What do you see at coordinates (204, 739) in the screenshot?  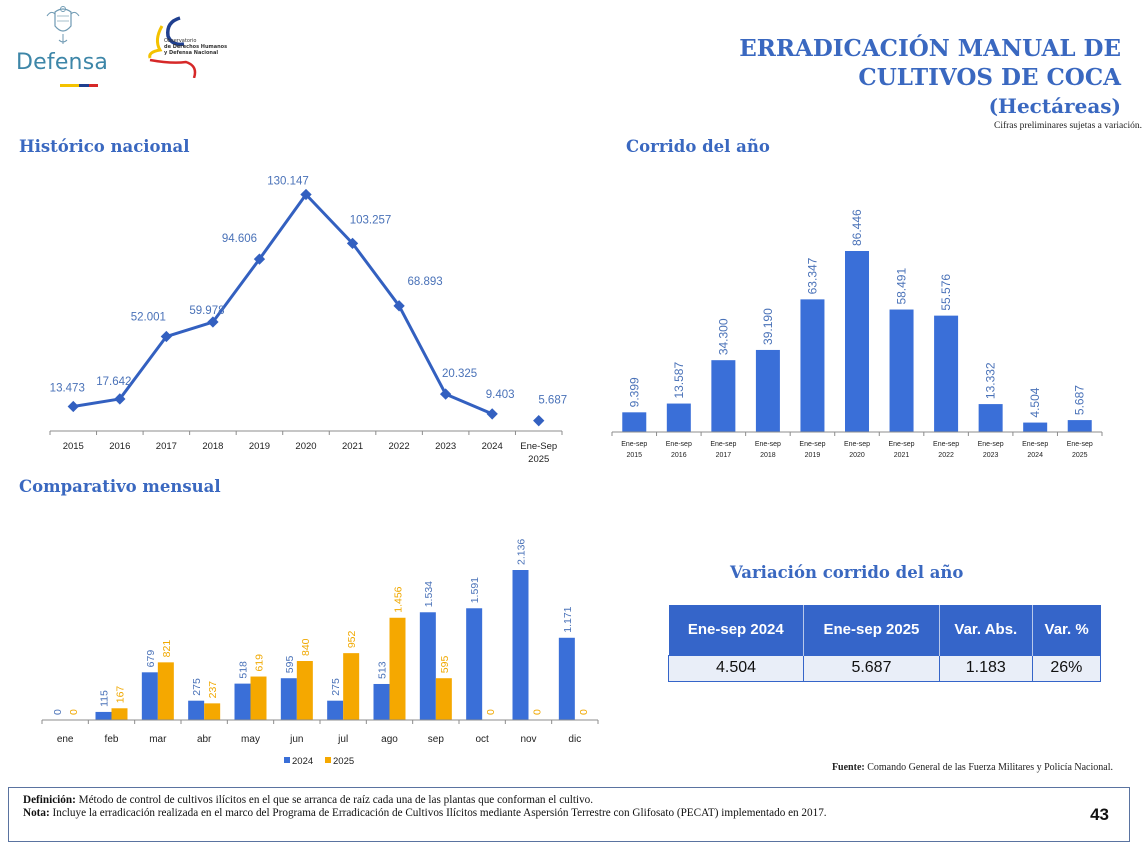 I see `mensual-x-tick-label: abr` at bounding box center [204, 739].